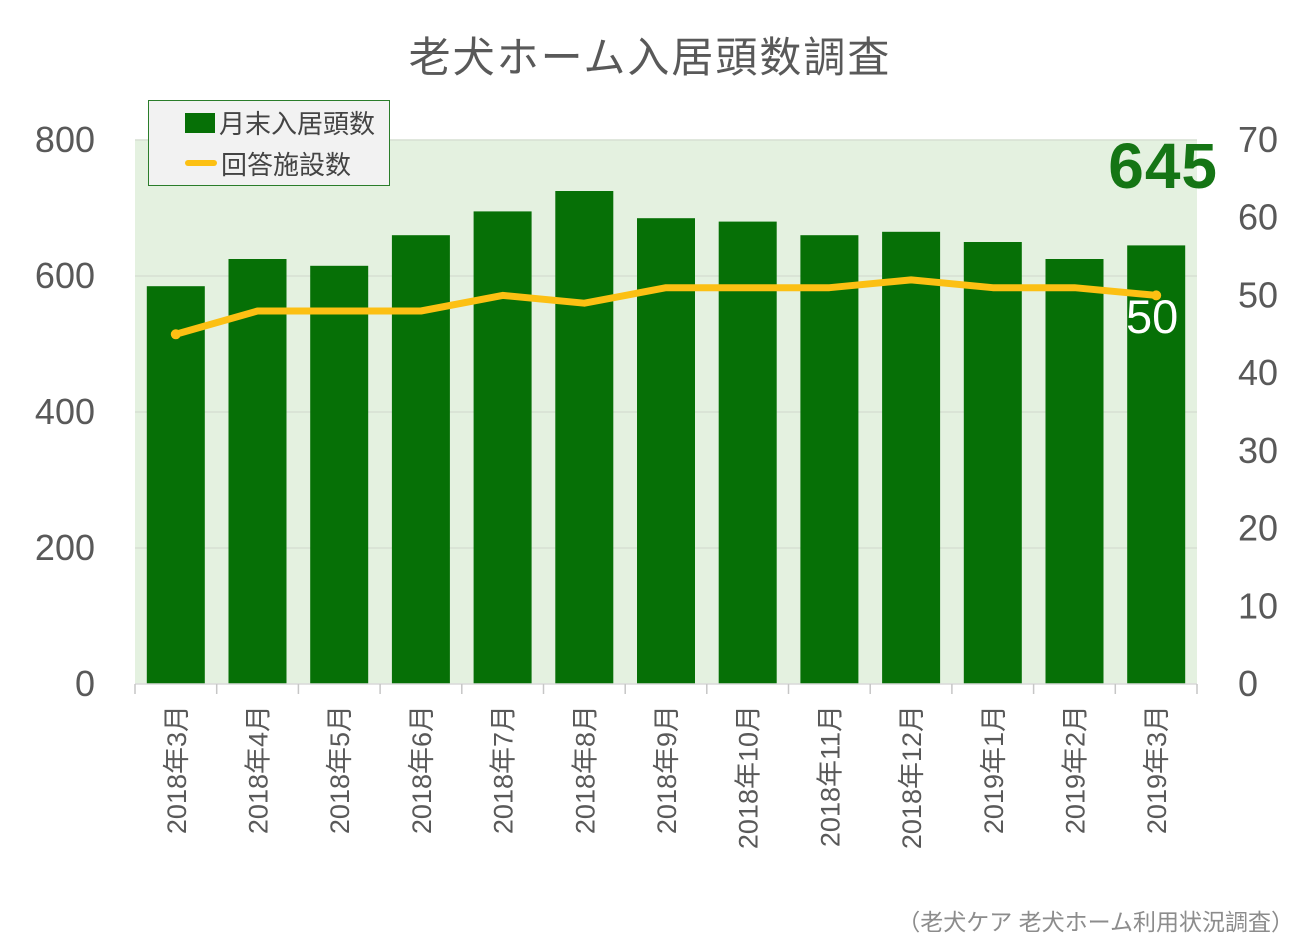 The height and width of the screenshot is (940, 1300). I want to click on right-axis-tick-label: 30, so click(1258, 450).